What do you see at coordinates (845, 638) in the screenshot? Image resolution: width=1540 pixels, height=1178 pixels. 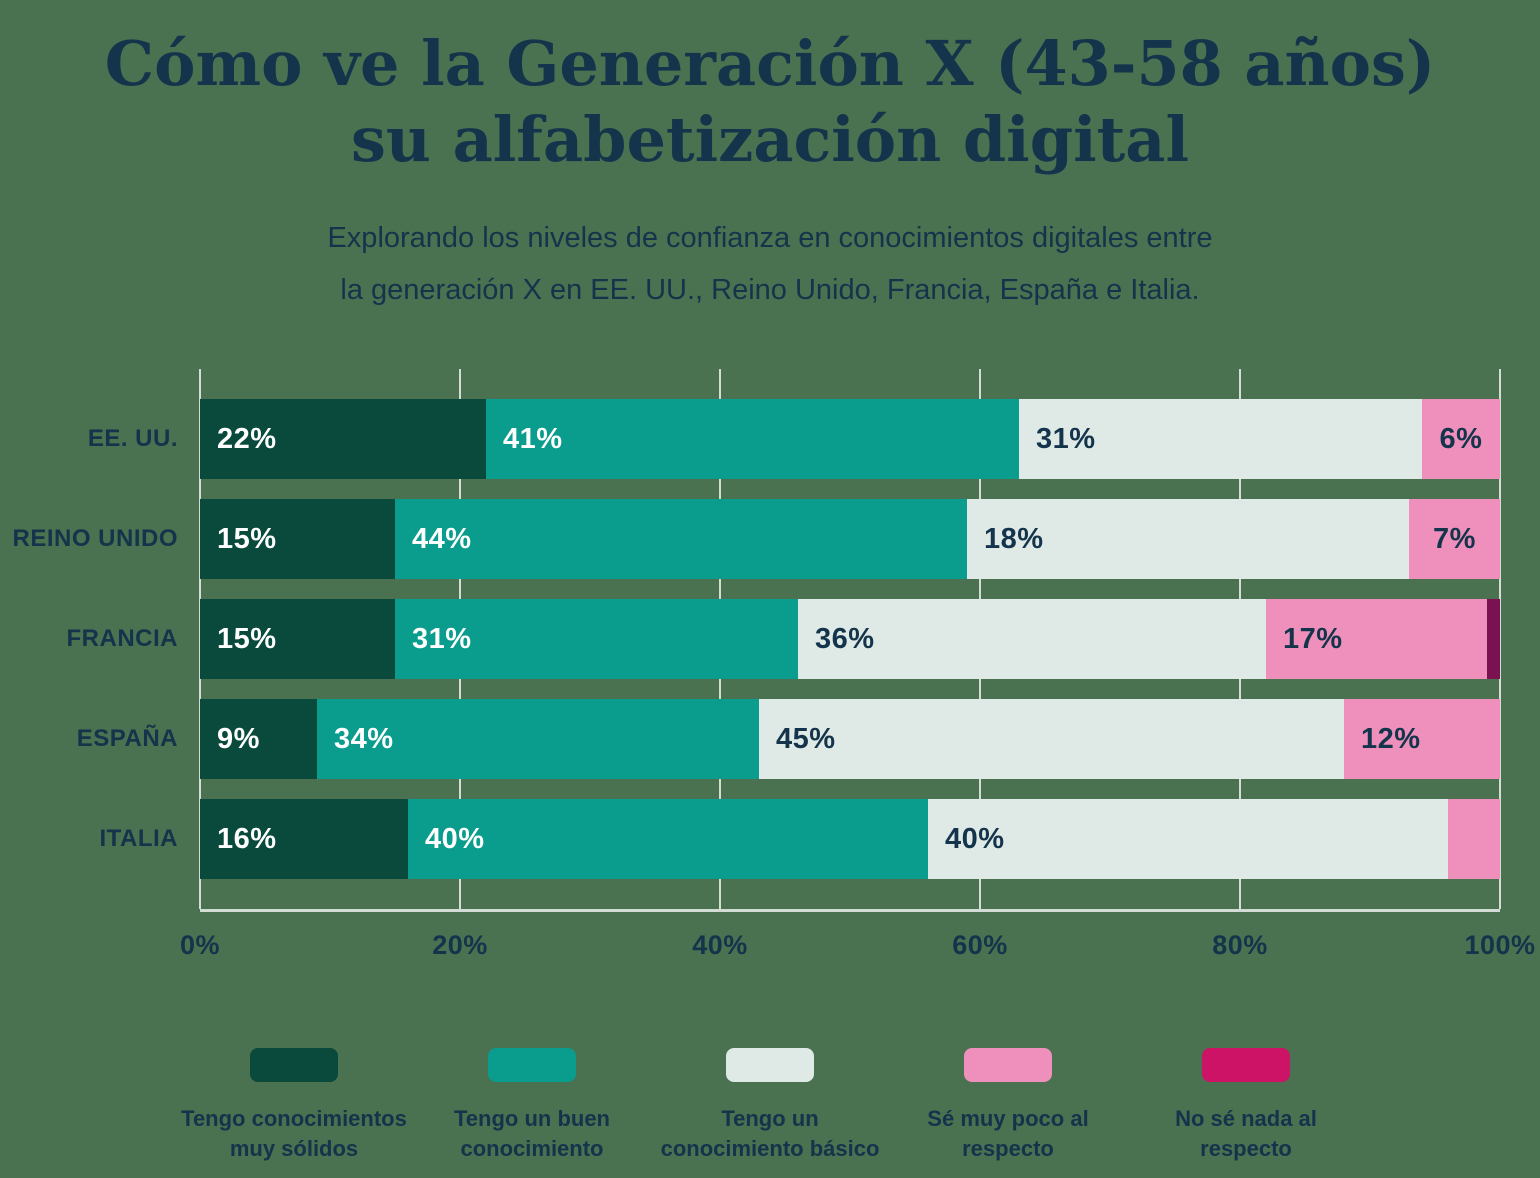 I see `bar-segment-label: 36%` at bounding box center [845, 638].